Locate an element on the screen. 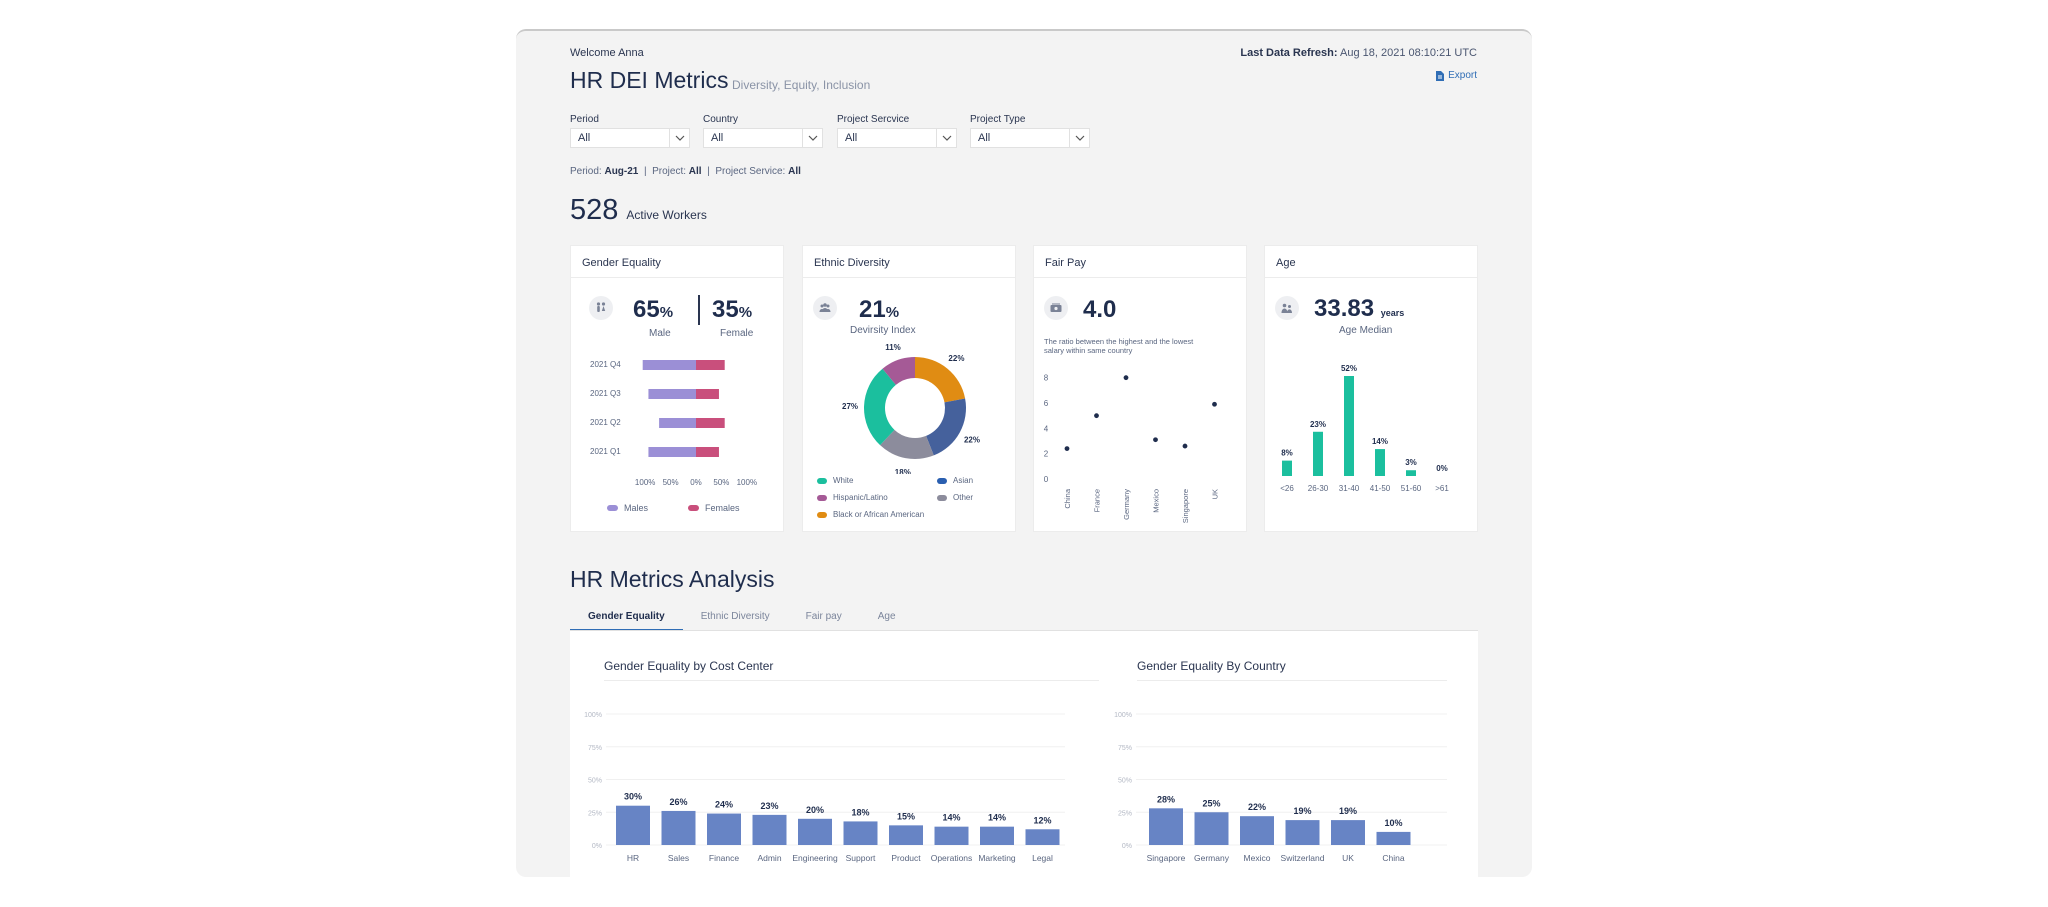 The image size is (2048, 907). kpi-divider is located at coordinates (699, 310).